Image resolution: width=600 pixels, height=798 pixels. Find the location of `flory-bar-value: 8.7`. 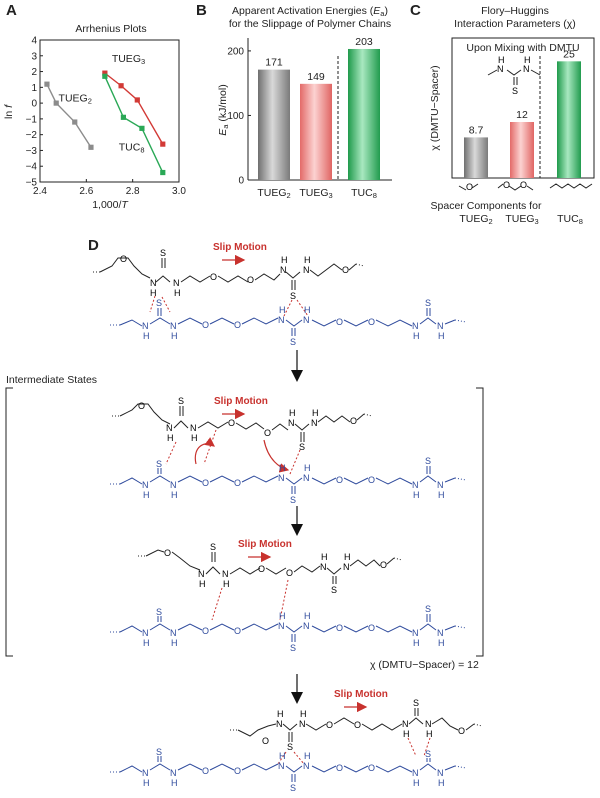

flory-bar-value: 8.7 is located at coordinates (476, 130).